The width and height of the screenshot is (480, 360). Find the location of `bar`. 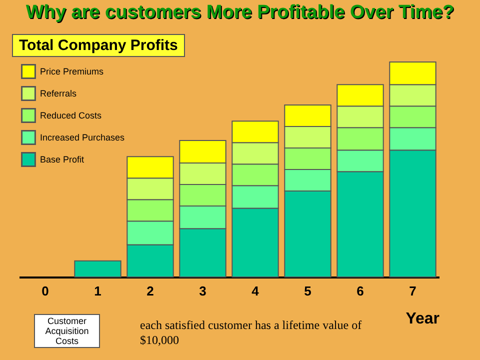

bar is located at coordinates (98, 269).